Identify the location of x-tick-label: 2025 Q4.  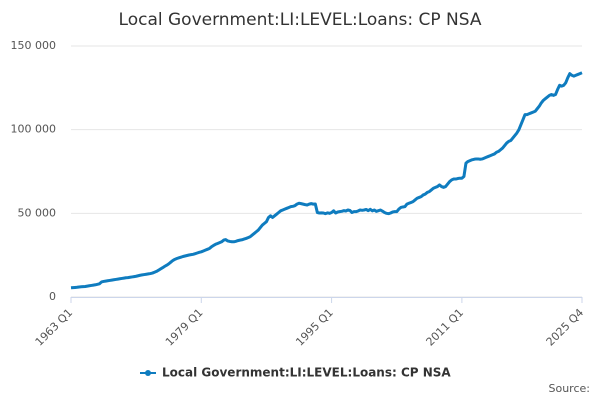
(565, 327).